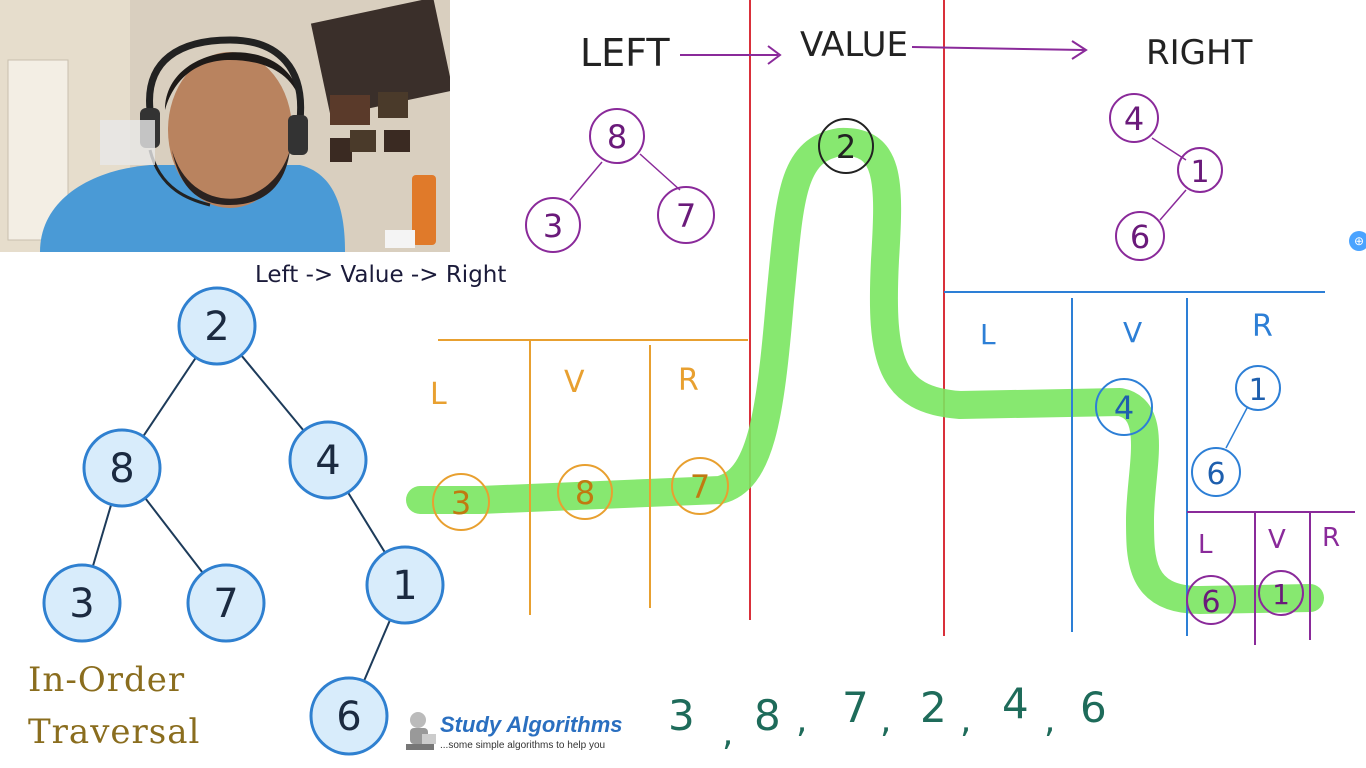 The image size is (1366, 768). What do you see at coordinates (854, 45) in the screenshot?
I see `header-value: VALUE` at bounding box center [854, 45].